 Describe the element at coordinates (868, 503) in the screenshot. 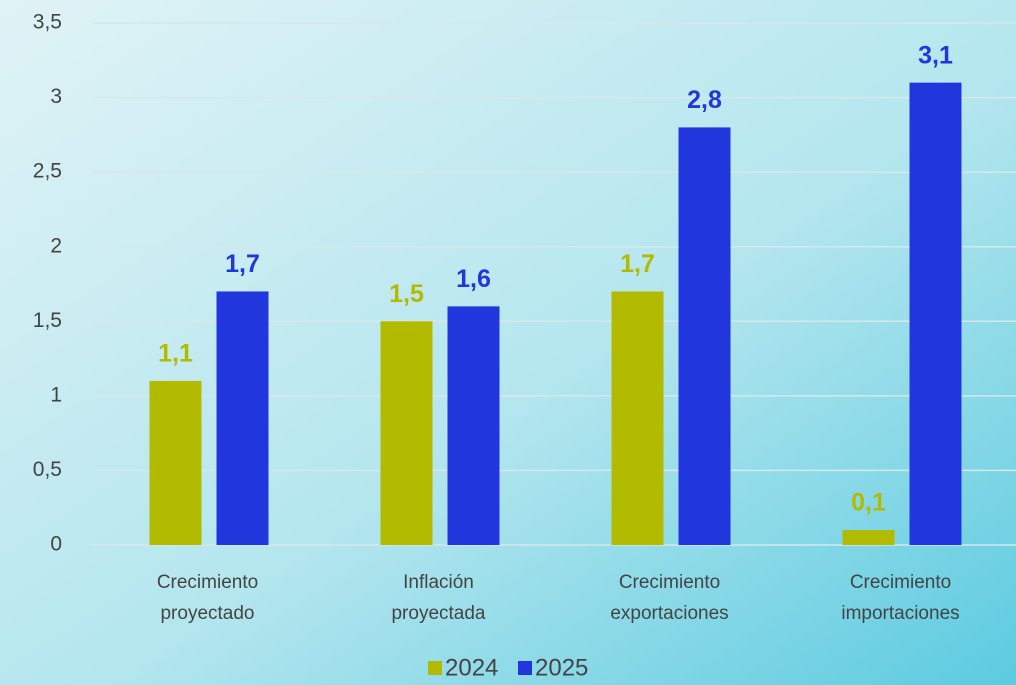

I see `data-label: 0,1` at that location.